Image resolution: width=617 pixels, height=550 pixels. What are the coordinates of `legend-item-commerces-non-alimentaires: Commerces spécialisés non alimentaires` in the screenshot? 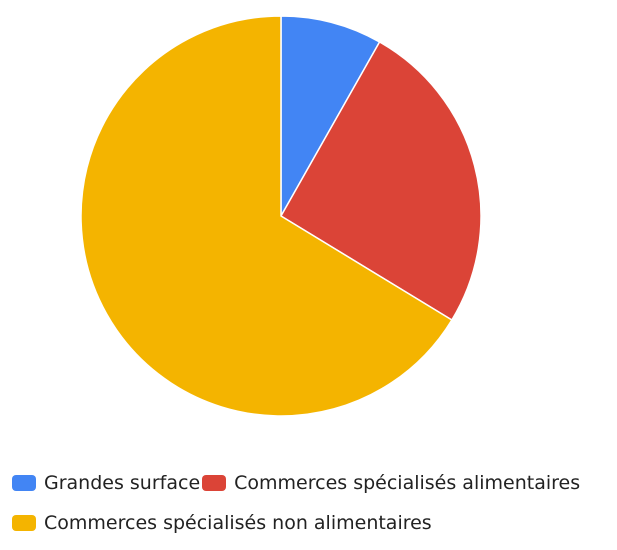 It's located at (222, 523).